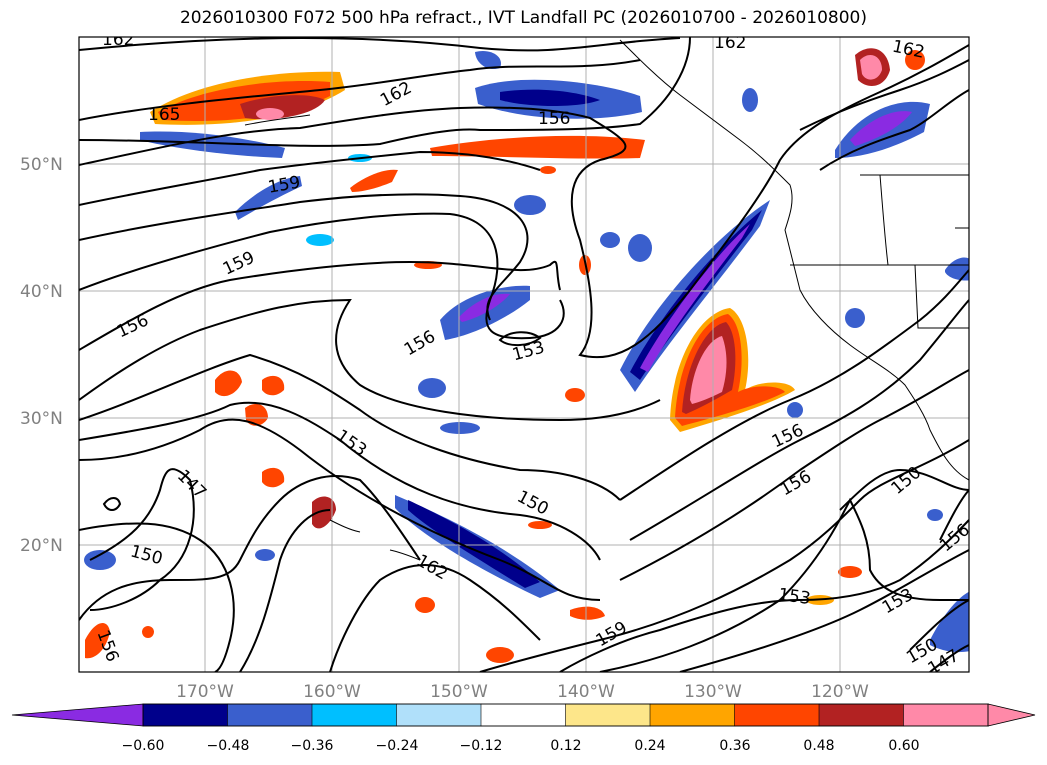 The height and width of the screenshot is (765, 1047). Describe the element at coordinates (903, 746) in the screenshot. I see `colorbar-tick-label: 0.60` at that location.